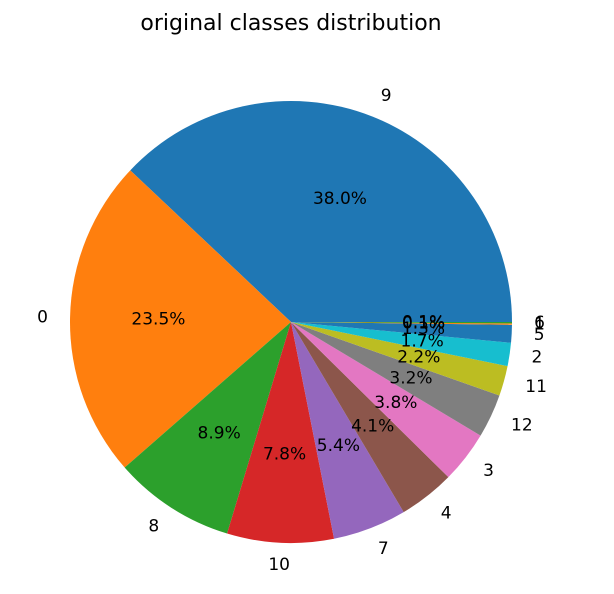 This screenshot has height=594, width=614. What do you see at coordinates (522, 425) in the screenshot?
I see `category-label-12: 12` at bounding box center [522, 425].